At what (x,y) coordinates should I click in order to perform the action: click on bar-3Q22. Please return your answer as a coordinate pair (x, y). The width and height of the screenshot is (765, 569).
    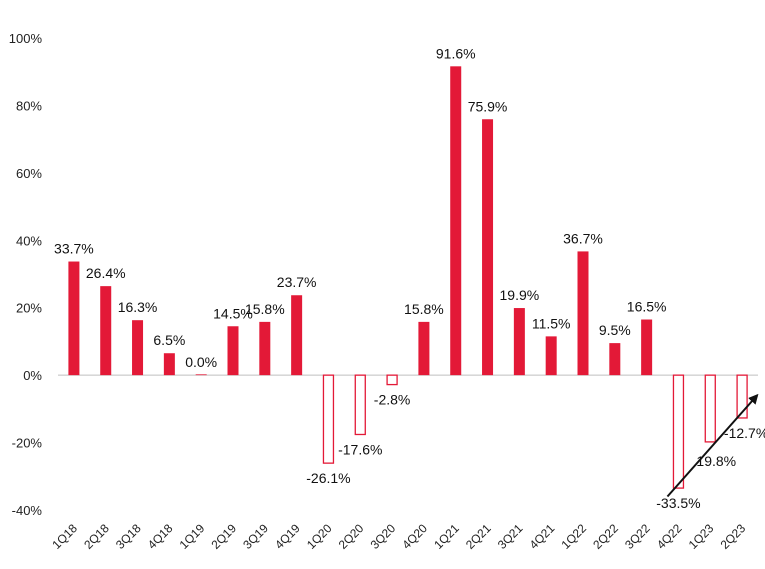
    Looking at the image, I should click on (647, 347).